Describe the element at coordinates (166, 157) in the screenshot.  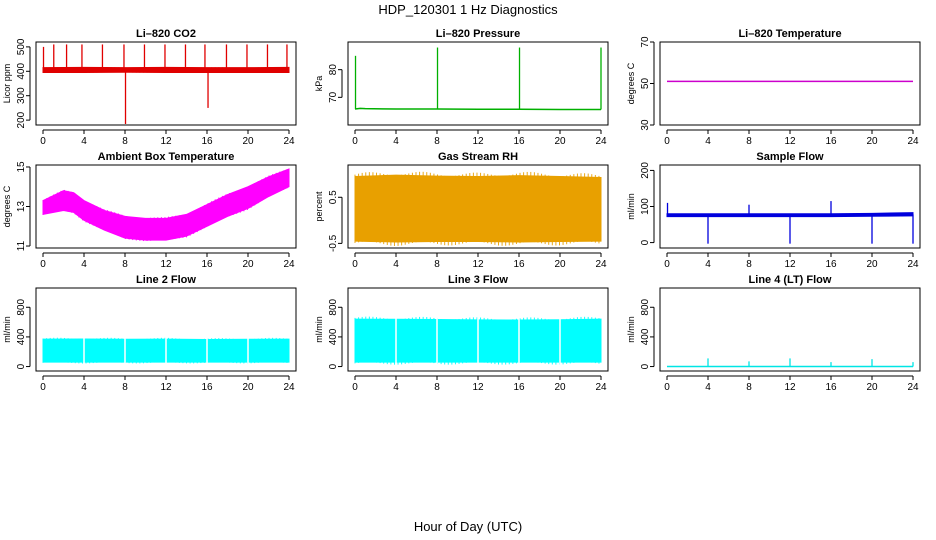
I see `panel-title: Ambient Box Temperature` at that location.